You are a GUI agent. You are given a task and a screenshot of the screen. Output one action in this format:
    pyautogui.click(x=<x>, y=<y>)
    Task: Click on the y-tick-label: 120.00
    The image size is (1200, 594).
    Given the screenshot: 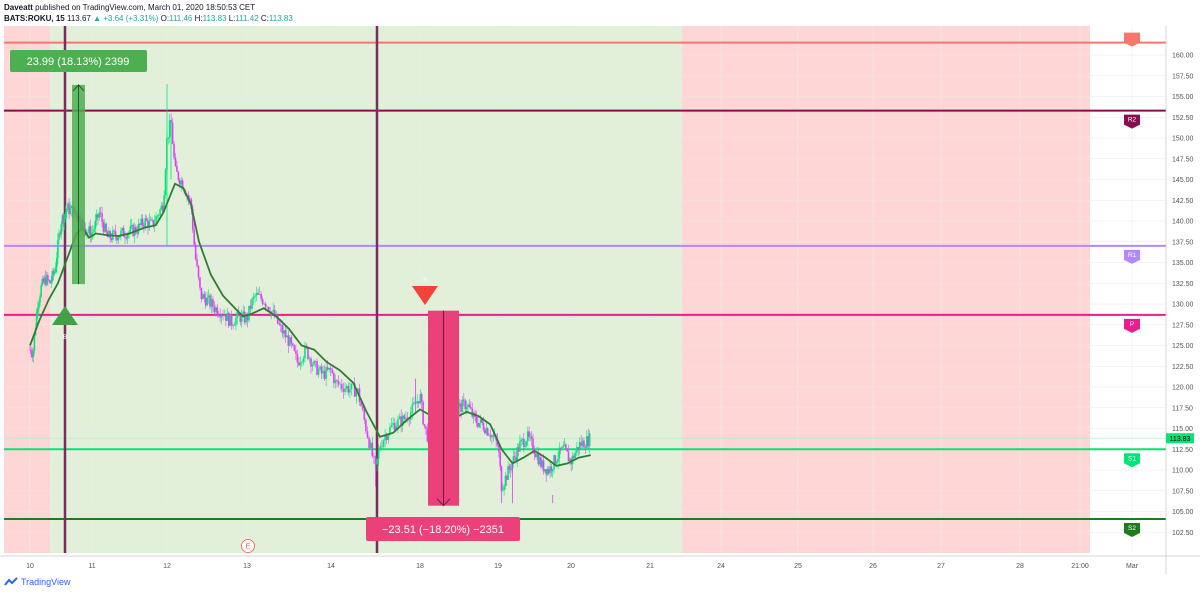 What is the action you would take?
    pyautogui.click(x=1183, y=388)
    